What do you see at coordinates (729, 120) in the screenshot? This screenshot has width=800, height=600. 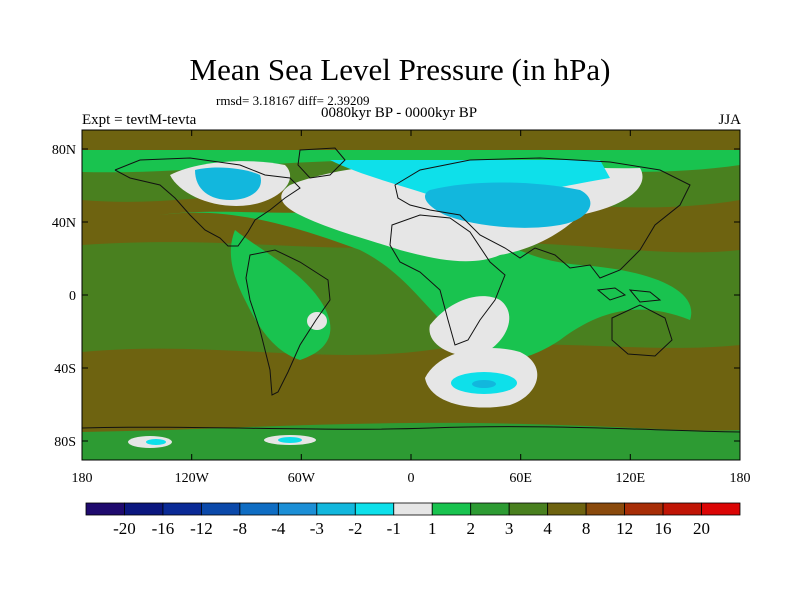 I see `season-label: JJA` at bounding box center [729, 120].